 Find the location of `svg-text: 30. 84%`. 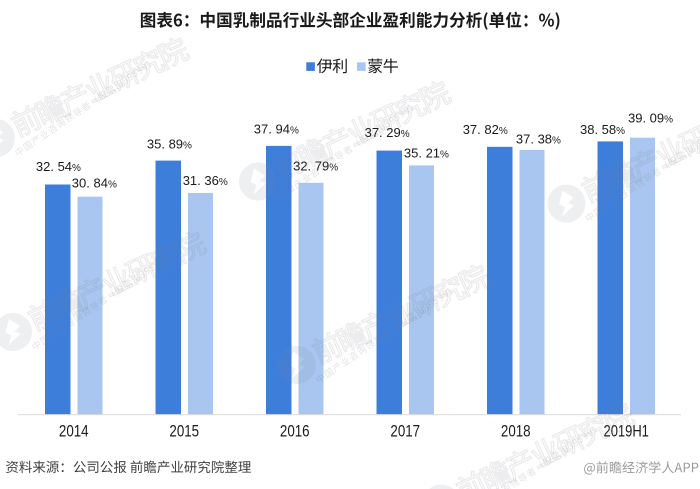

svg-text: 30. 84% is located at coordinates (94, 183).